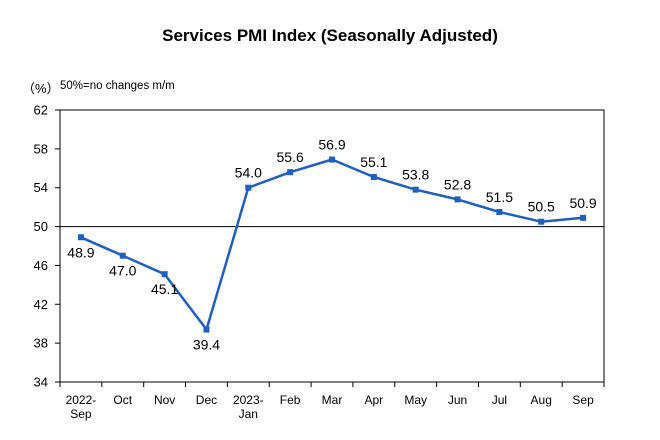 The image size is (660, 440). I want to click on x-tick-label: 2022-Sep, so click(81, 407).